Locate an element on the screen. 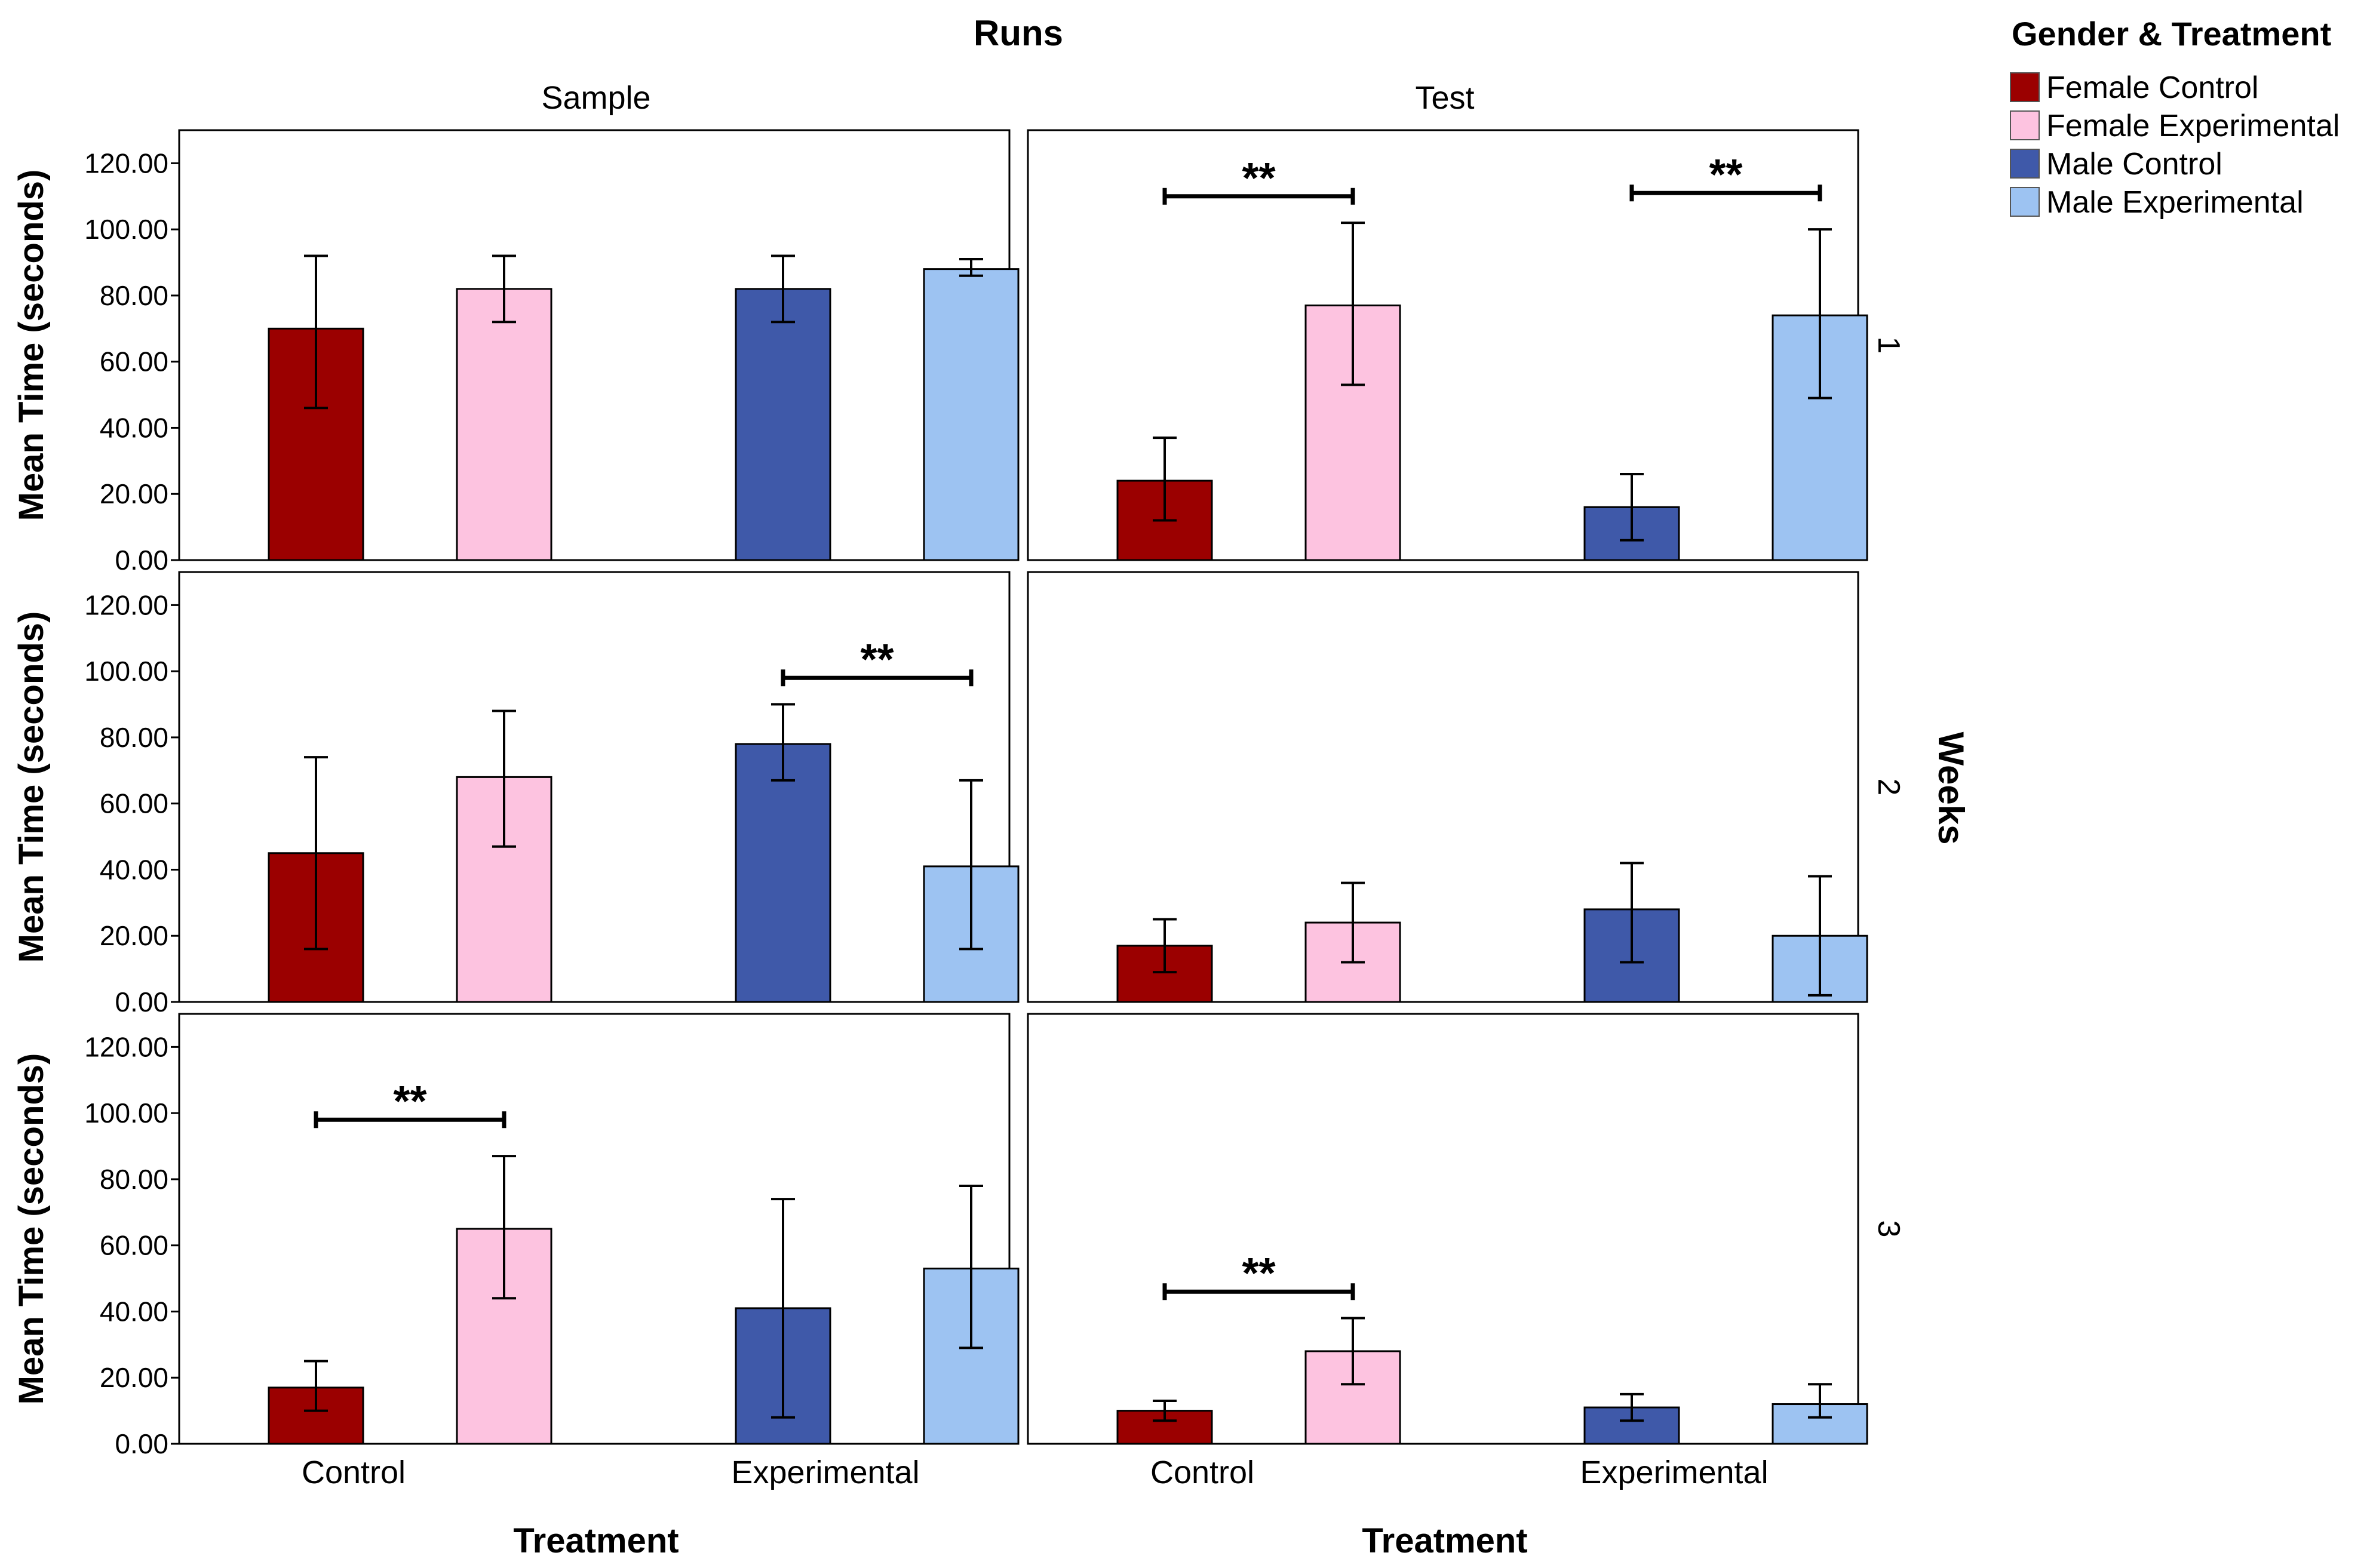  y-axis-label-row-2: Mean Time (seconds) is located at coordinates (31, 787).